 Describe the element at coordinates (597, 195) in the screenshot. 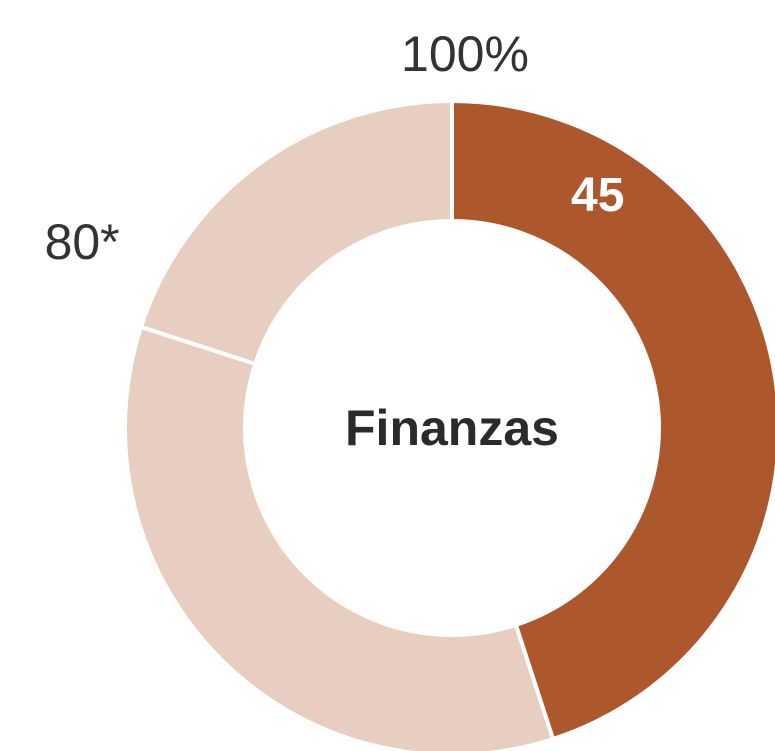

I see `value-label: 45` at that location.